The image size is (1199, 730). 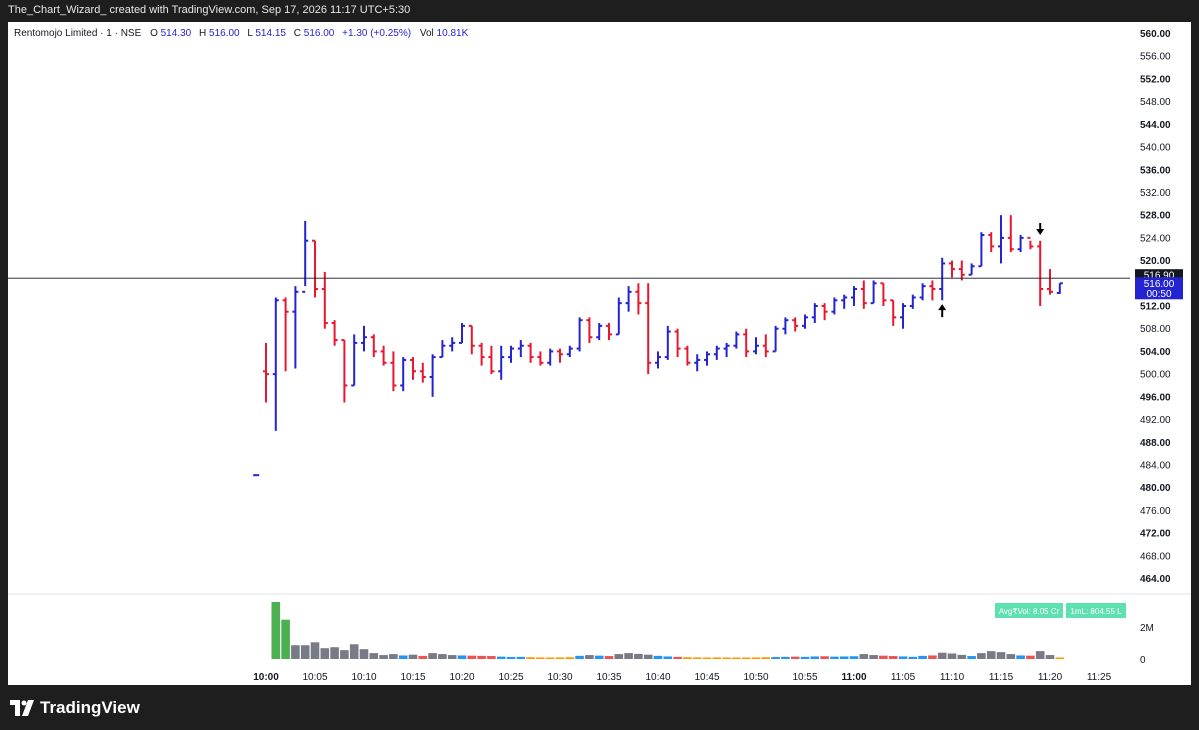 What do you see at coordinates (1155, 465) in the screenshot?
I see `price-tick-label: 484.00` at bounding box center [1155, 465].